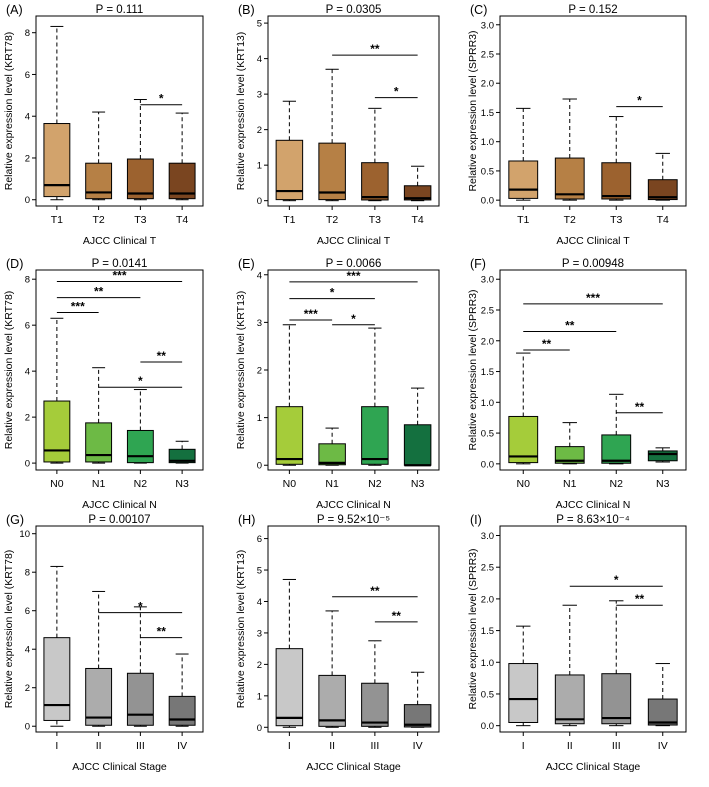  What do you see at coordinates (99, 415) in the screenshot?
I see `box-n1` at bounding box center [99, 415].